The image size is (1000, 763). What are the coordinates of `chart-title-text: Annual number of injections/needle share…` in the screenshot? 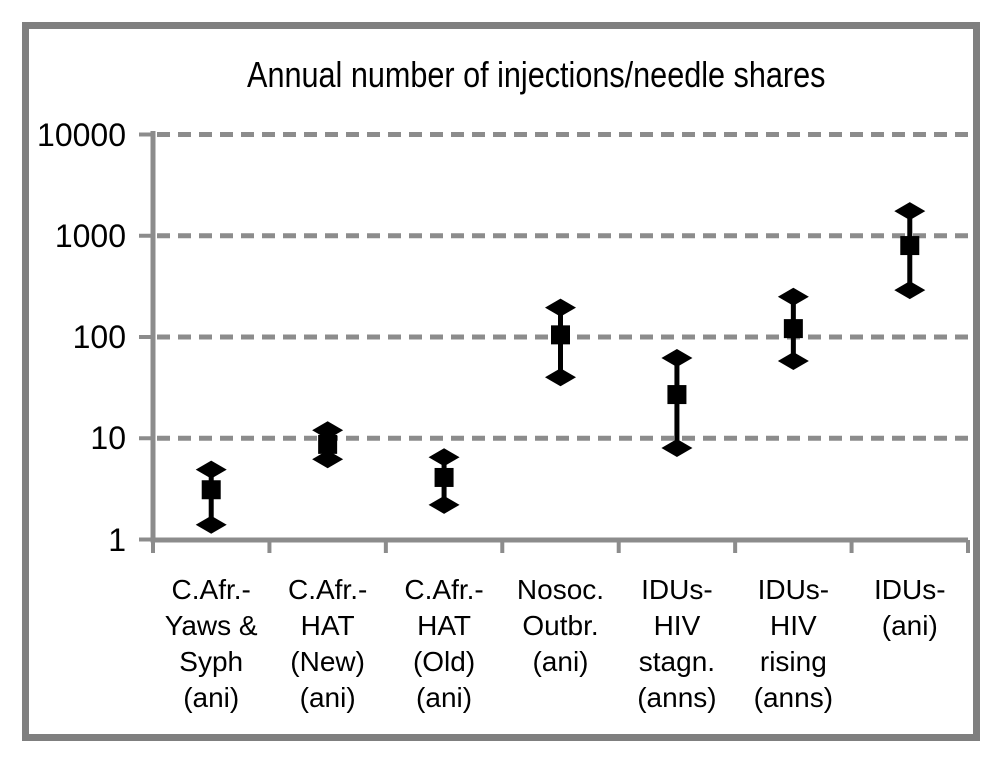 It's located at (536, 74).